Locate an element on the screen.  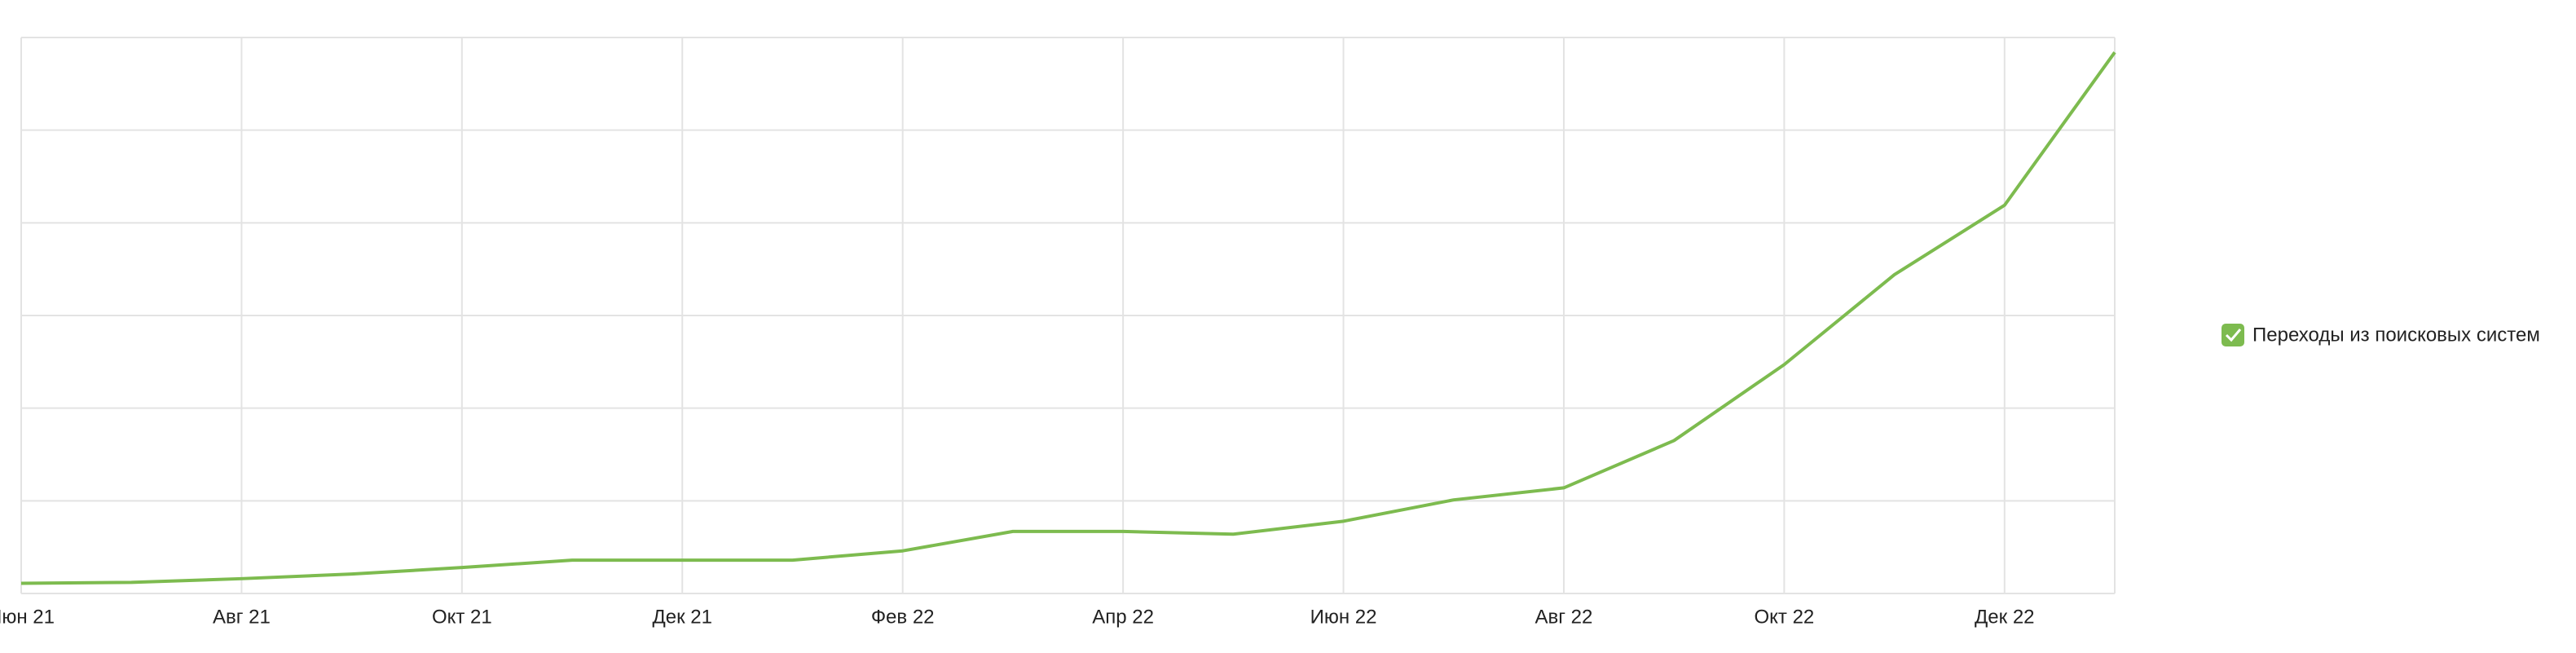
legend-check is located at coordinates (2233, 335).